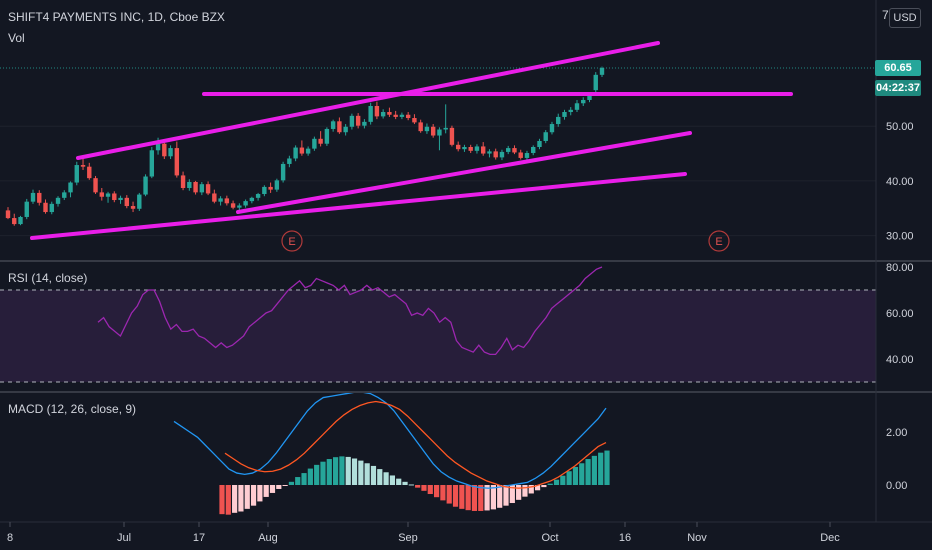  What do you see at coordinates (905, 18) in the screenshot?
I see `currency-button: USD` at bounding box center [905, 18].